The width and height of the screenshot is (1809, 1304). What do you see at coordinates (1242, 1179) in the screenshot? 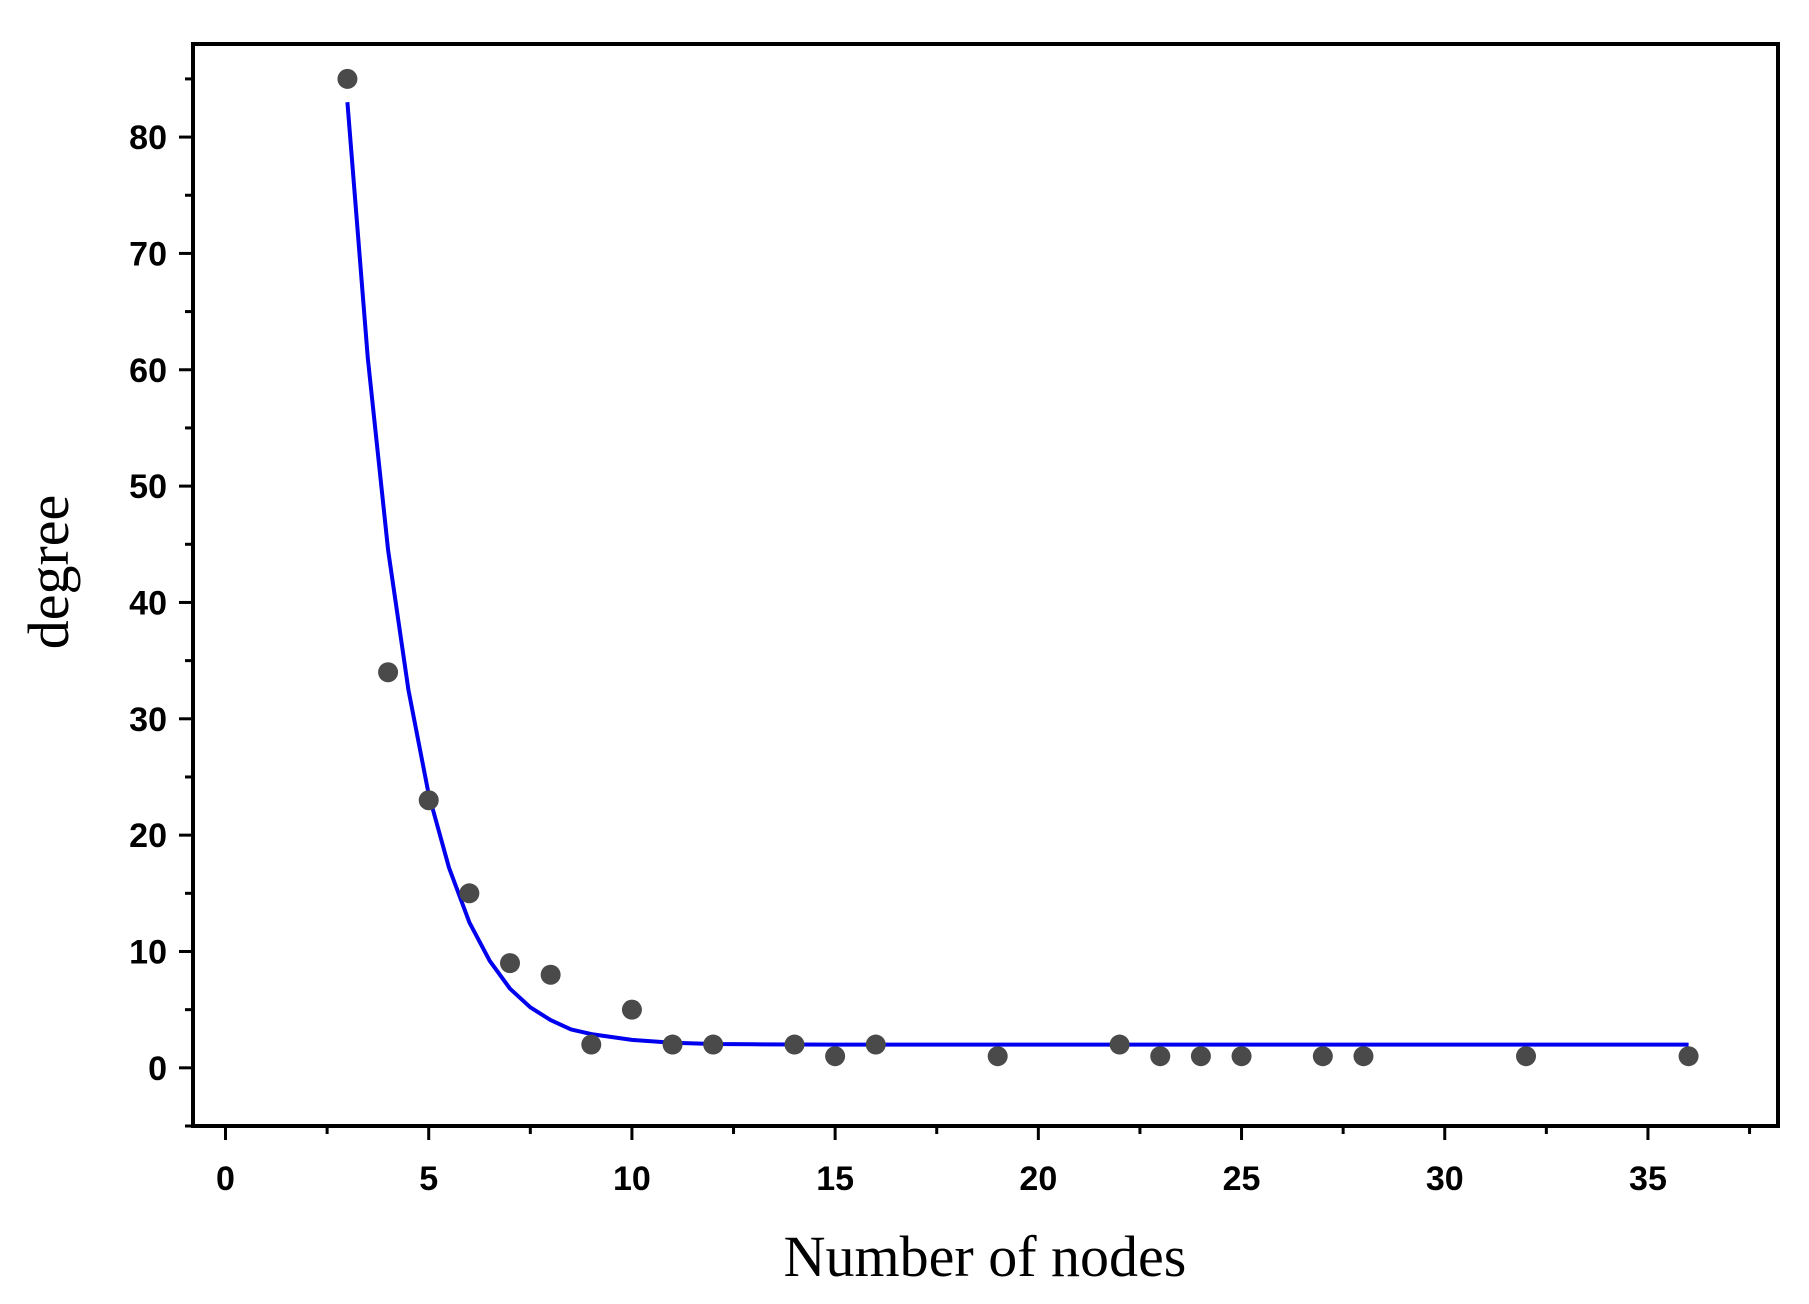
I see `x-tick-label: 25` at bounding box center [1242, 1179].